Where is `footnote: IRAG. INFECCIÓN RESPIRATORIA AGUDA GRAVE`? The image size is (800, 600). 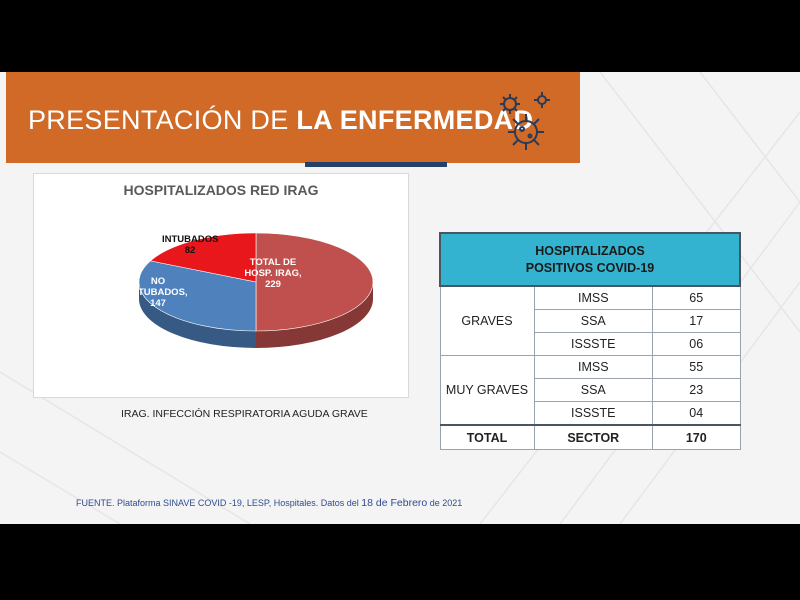
footnote: IRAG. INFECCIÓN RESPIRATORIA AGUDA GRAVE is located at coordinates (244, 414).